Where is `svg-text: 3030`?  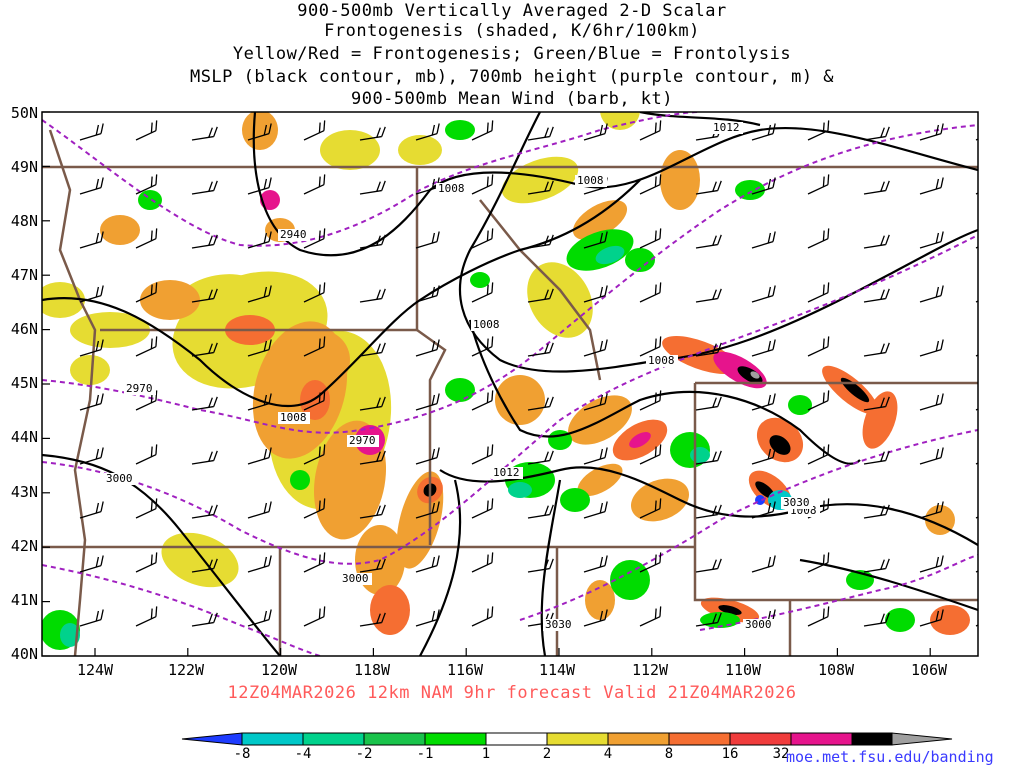
svg-text: 3030 is located at coordinates (558, 624).